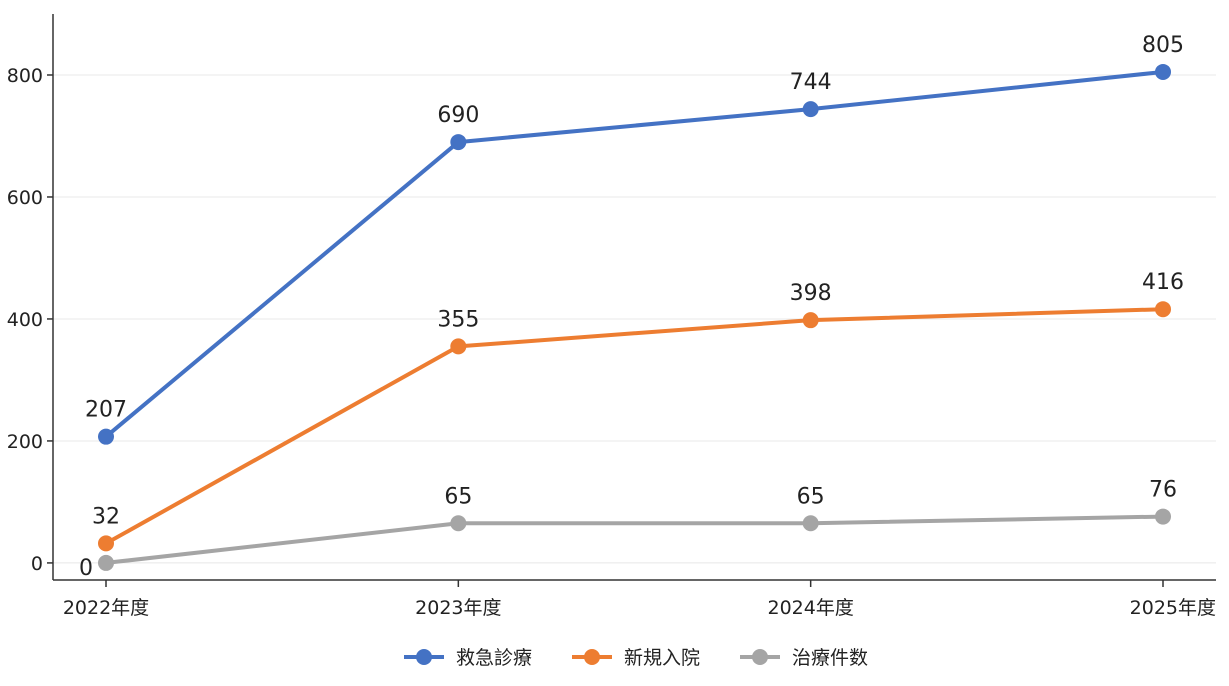 This screenshot has height=686, width=1229. Describe the element at coordinates (811, 293) in the screenshot. I see `data-label: 398` at that location.